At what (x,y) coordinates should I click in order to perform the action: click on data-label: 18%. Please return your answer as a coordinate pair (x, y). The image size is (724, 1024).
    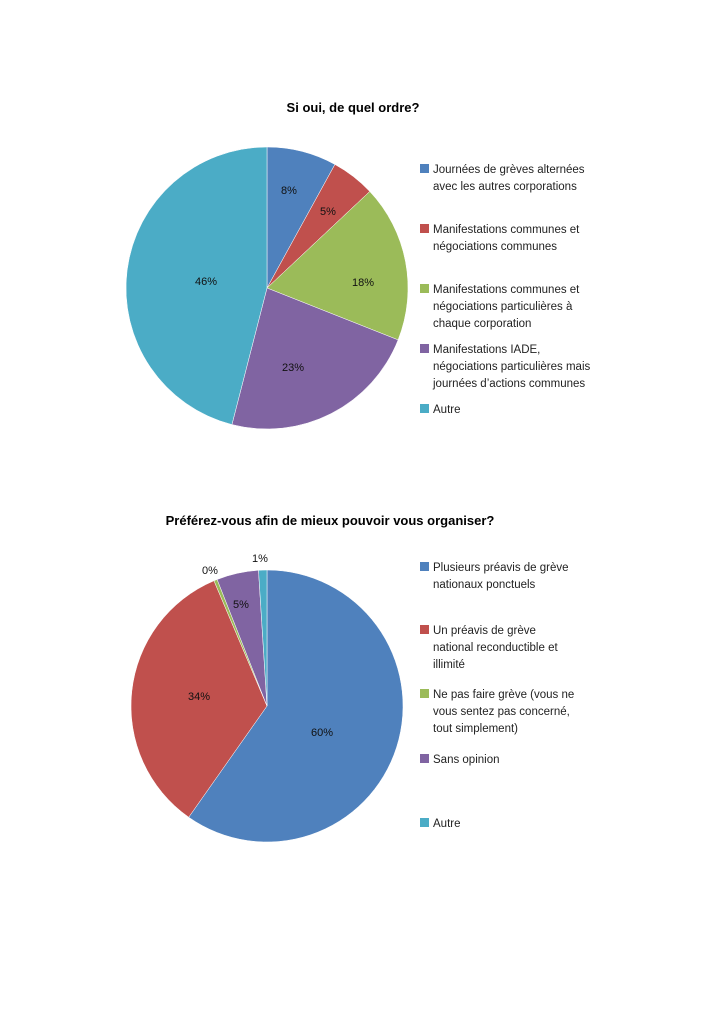
    Looking at the image, I should click on (363, 283).